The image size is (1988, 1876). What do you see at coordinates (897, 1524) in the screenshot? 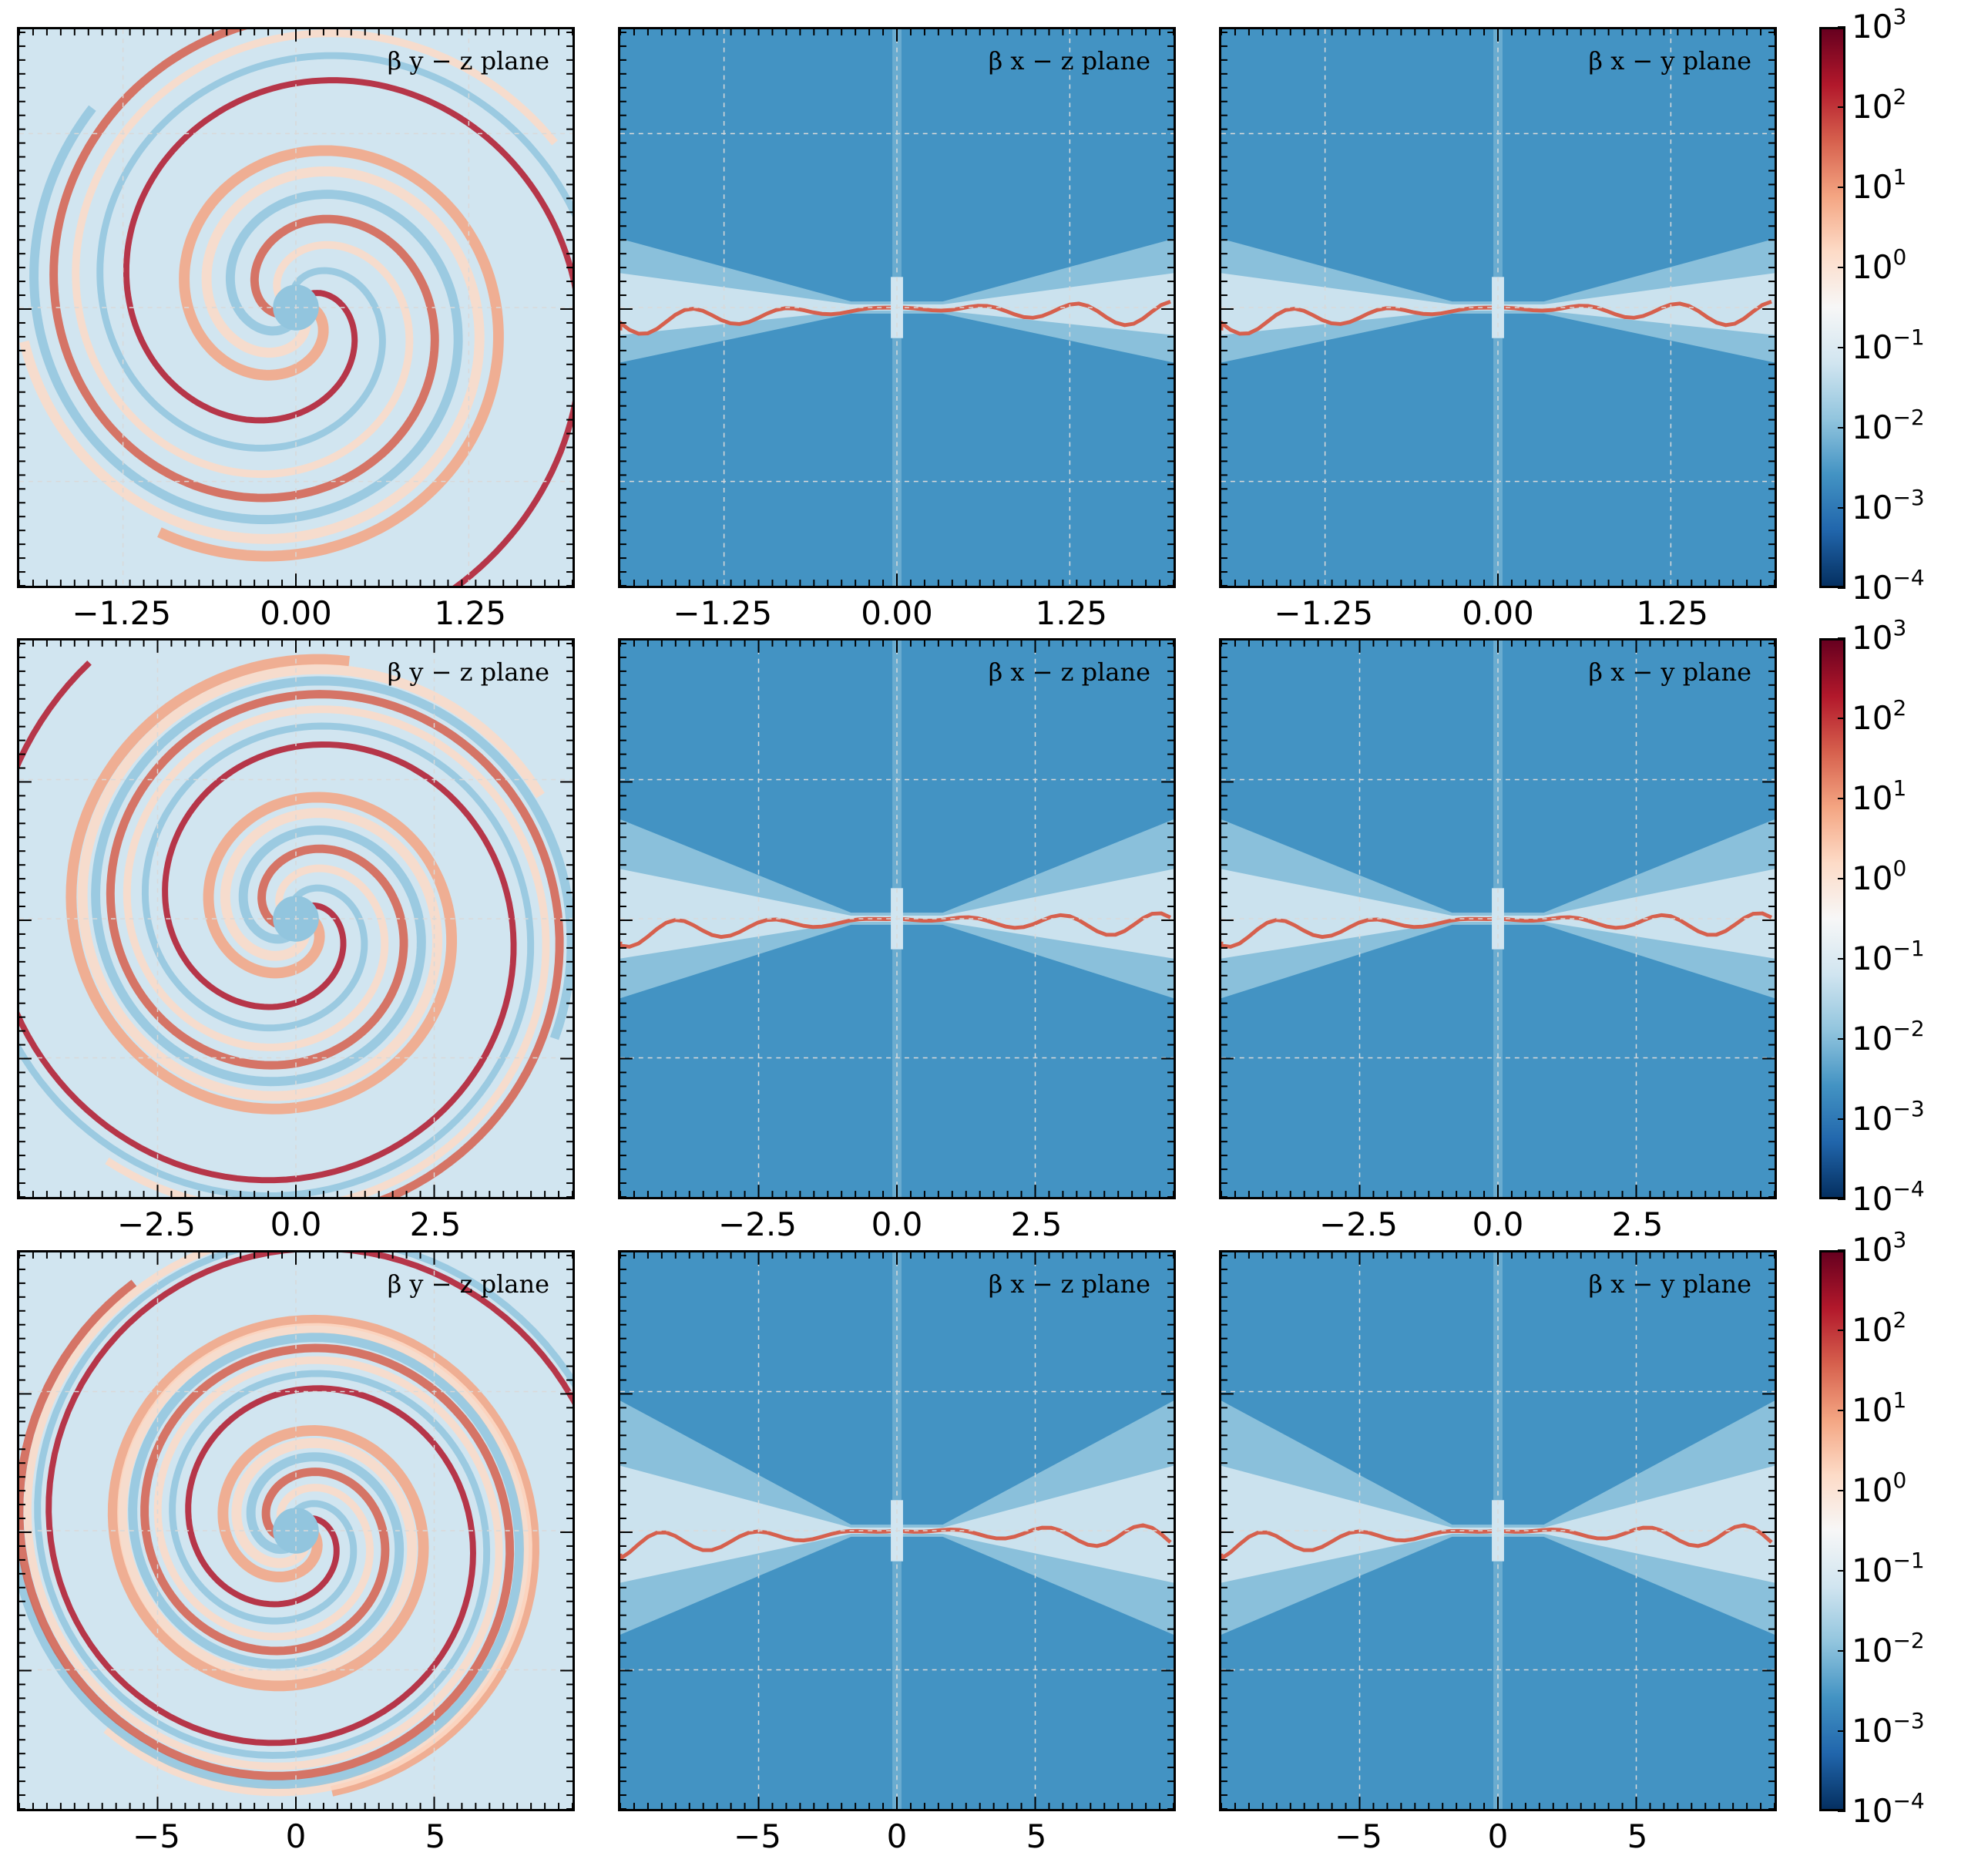
I see `disk-region` at bounding box center [897, 1524].